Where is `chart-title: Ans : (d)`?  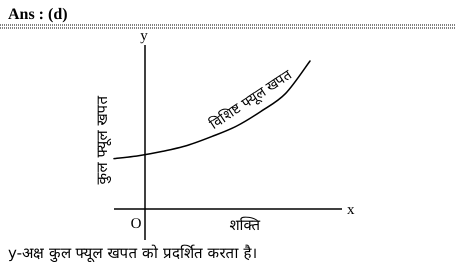
chart-title: Ans : (d) is located at coordinates (38, 14).